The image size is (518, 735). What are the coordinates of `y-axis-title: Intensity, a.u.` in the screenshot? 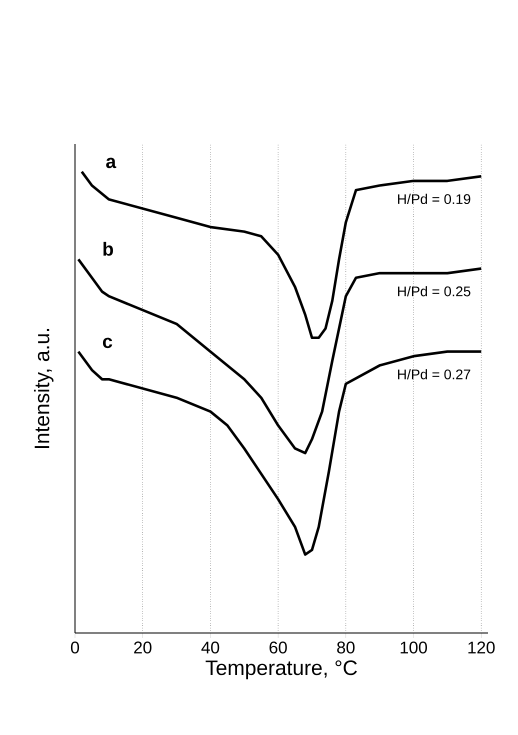 It's located at (44, 388).